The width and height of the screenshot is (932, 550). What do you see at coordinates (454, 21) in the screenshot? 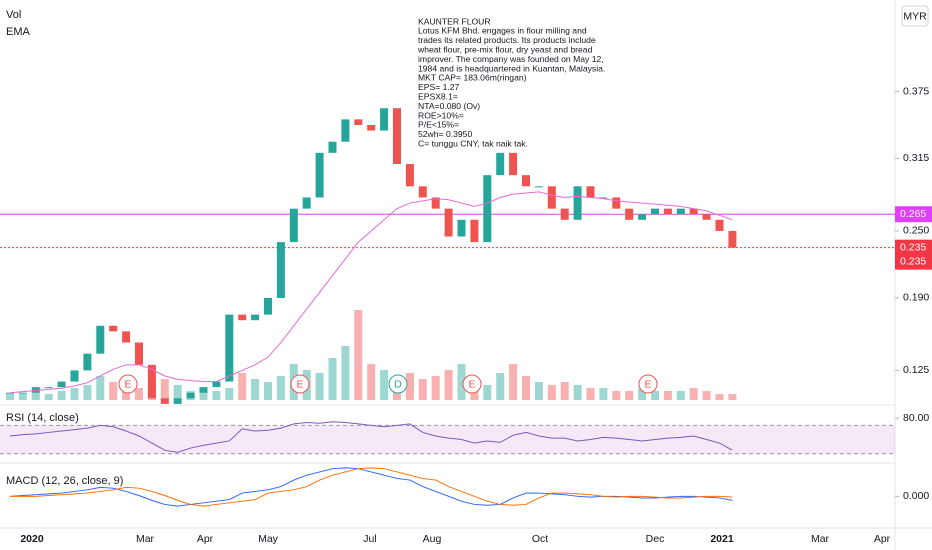
I see `annotation-line: KAUNTER FLOUR` at bounding box center [454, 21].